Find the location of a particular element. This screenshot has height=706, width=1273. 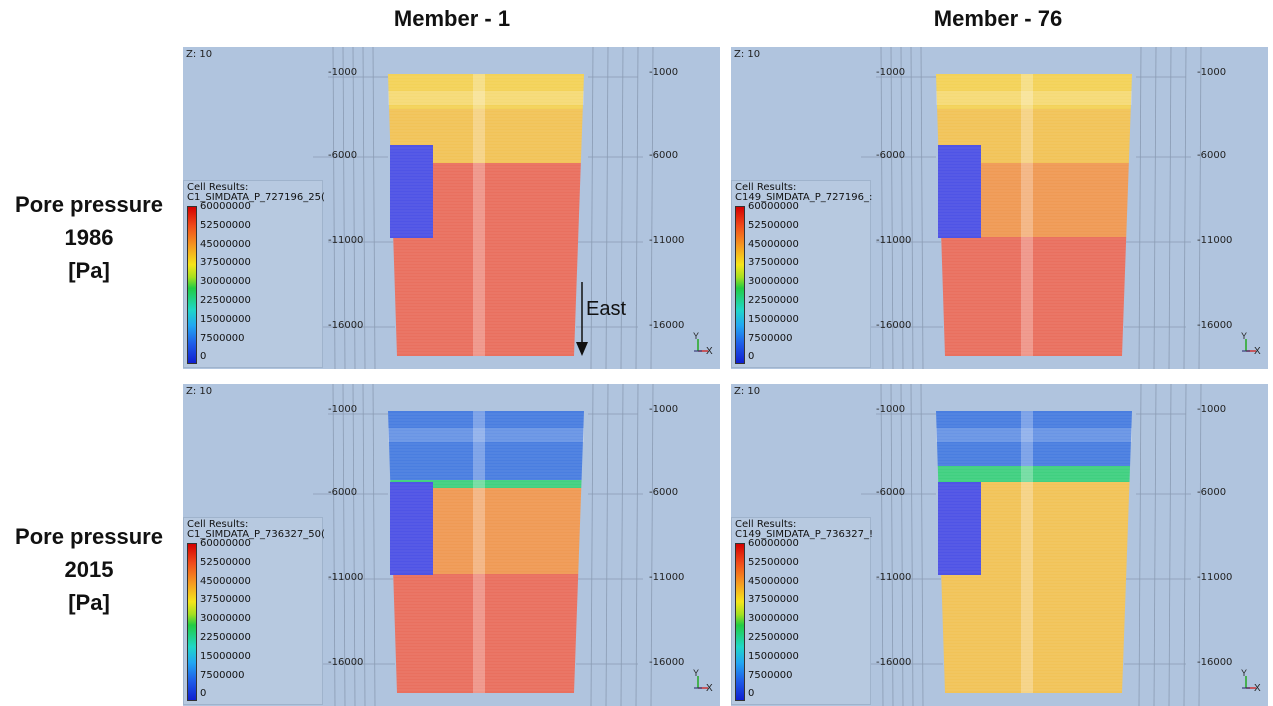

row-title-year: 1986 is located at coordinates (89, 237).